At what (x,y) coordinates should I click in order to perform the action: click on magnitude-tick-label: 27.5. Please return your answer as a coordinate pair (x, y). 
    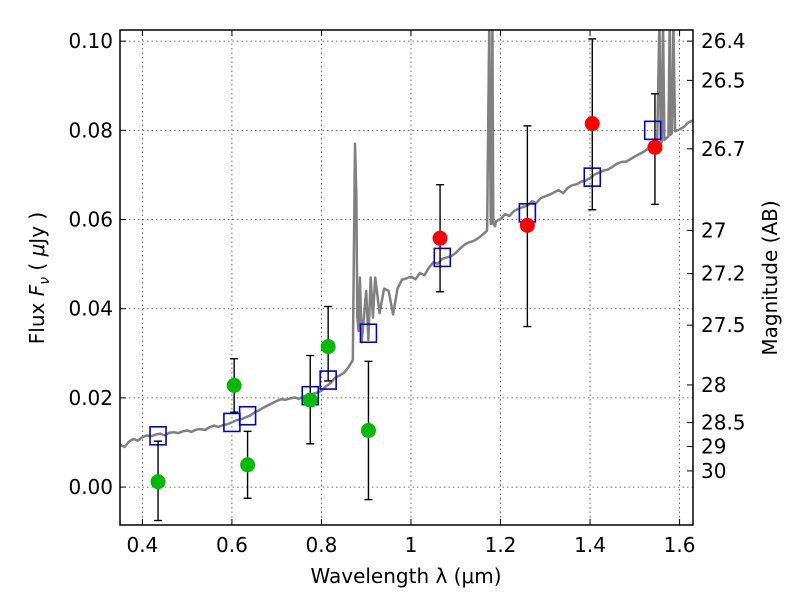
    Looking at the image, I should click on (723, 325).